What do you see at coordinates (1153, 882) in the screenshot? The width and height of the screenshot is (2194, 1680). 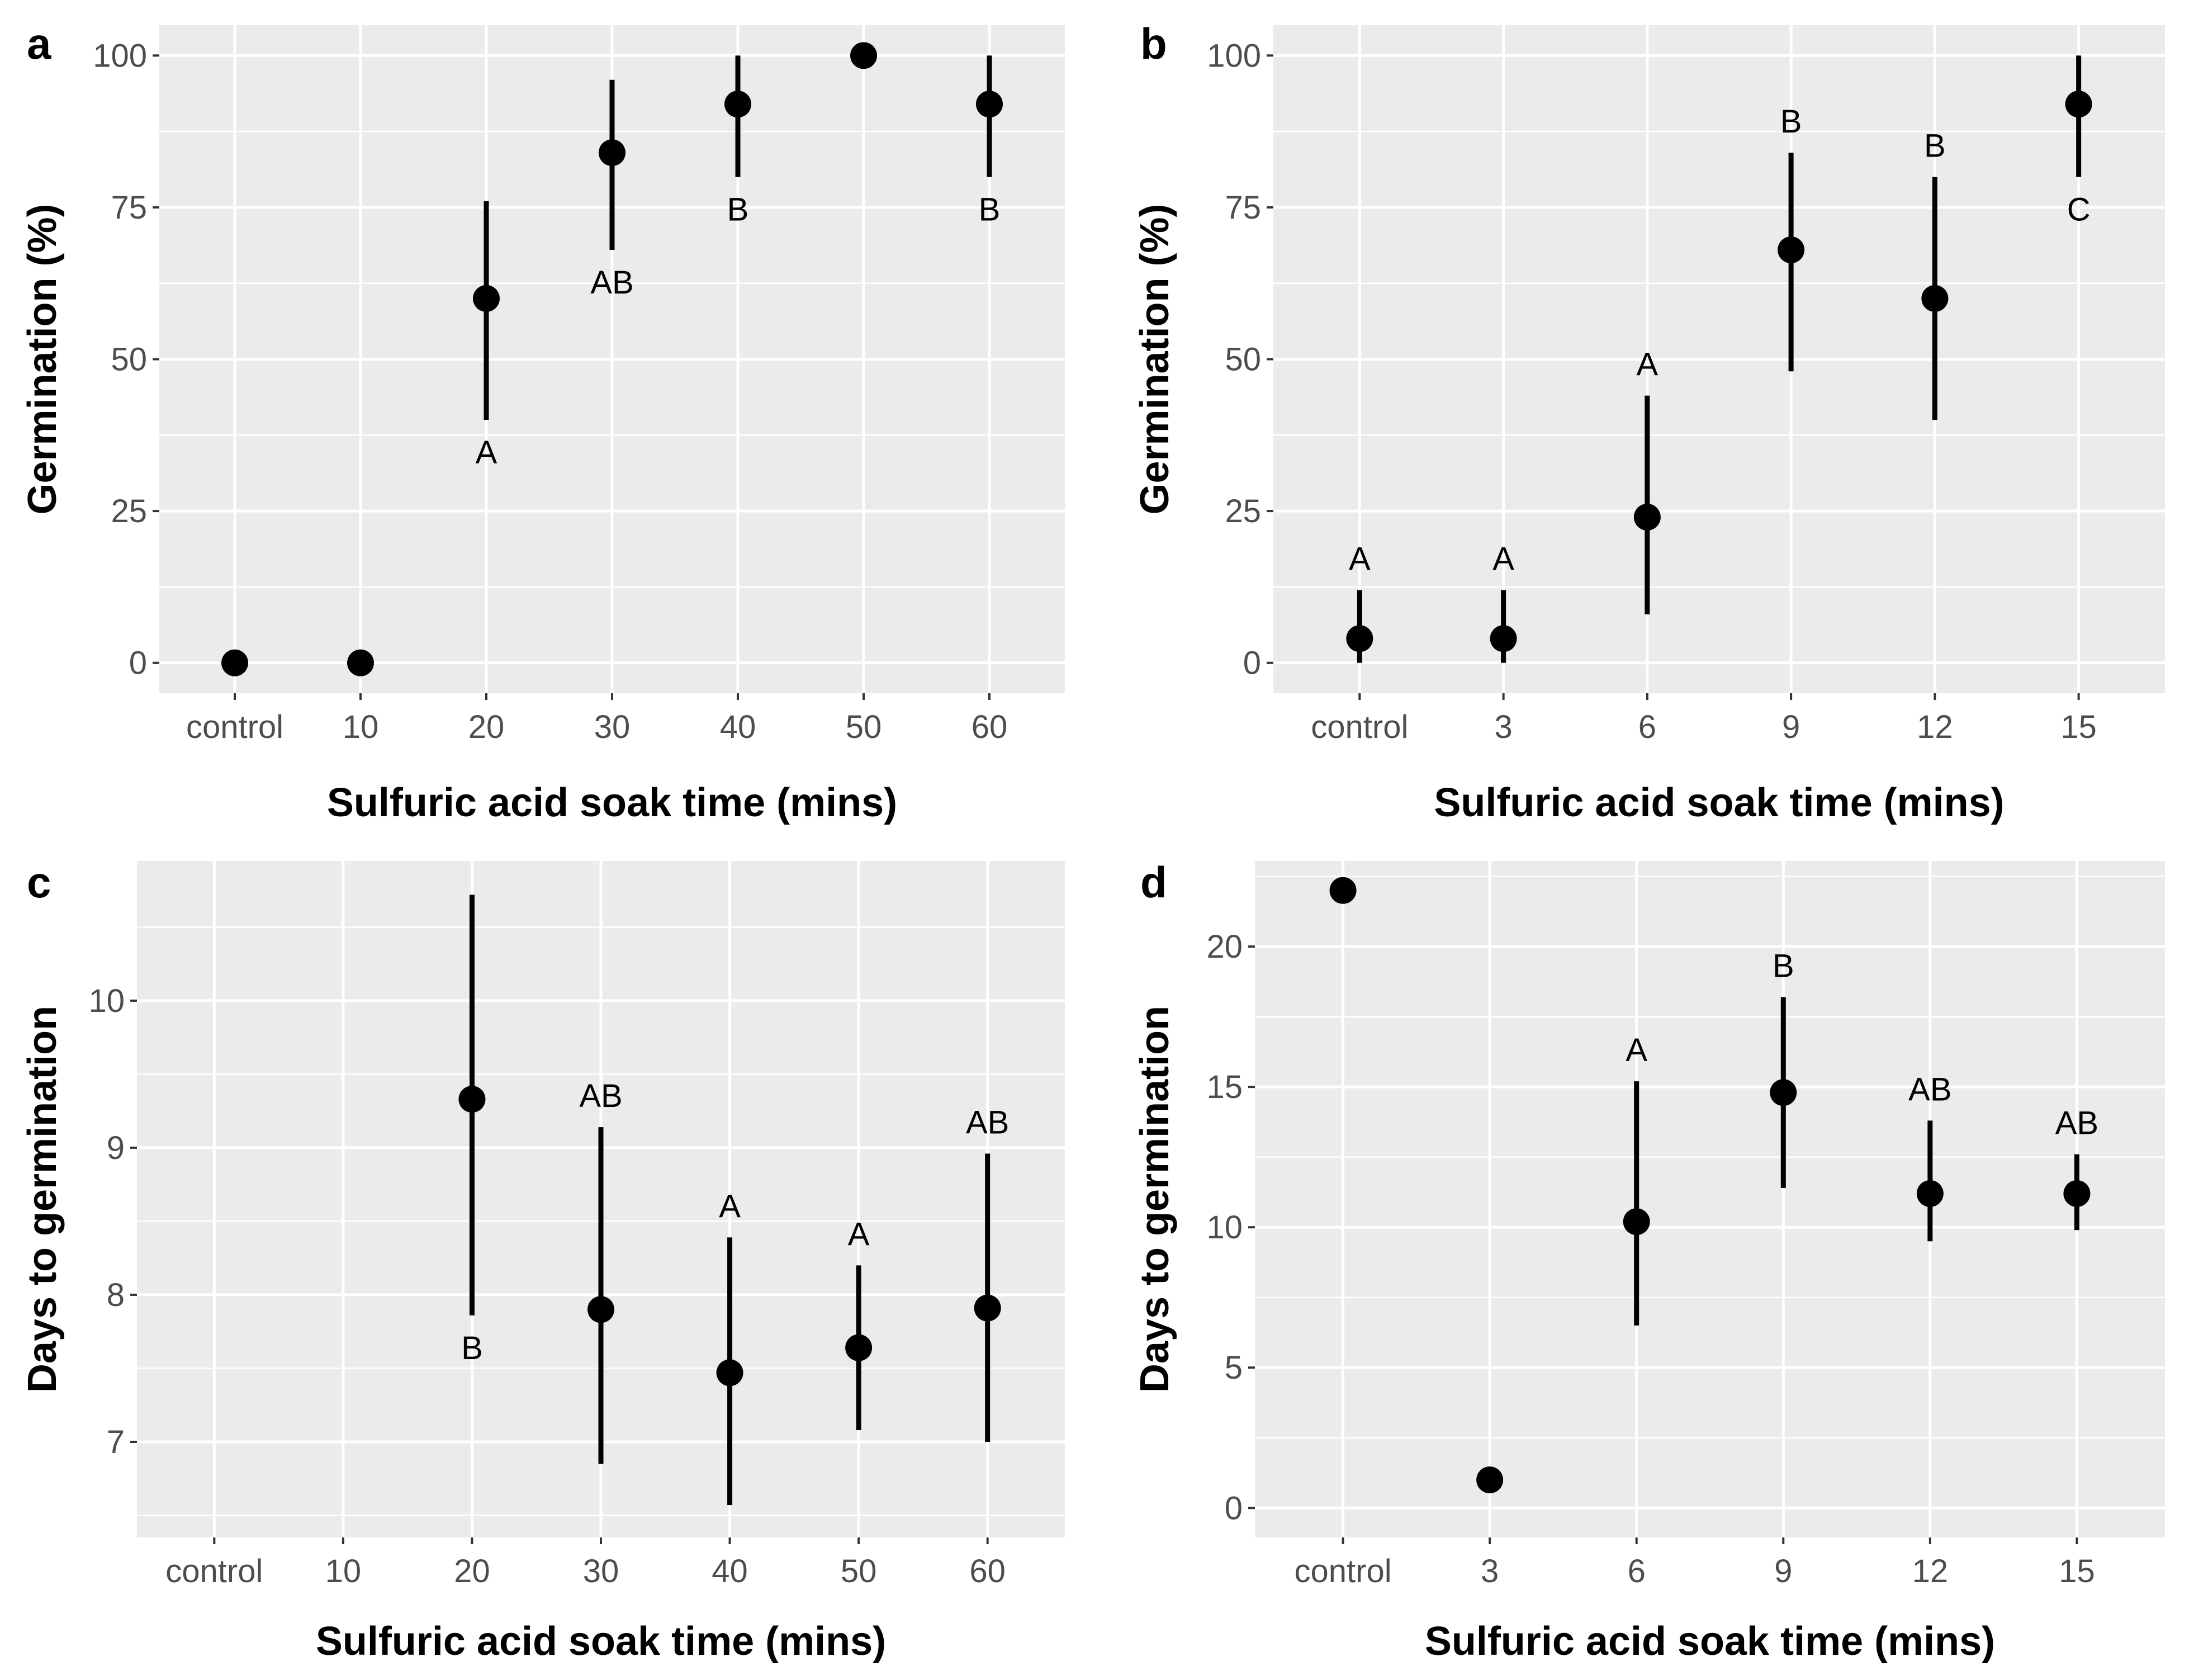 I see `panel-letter: d` at bounding box center [1153, 882].